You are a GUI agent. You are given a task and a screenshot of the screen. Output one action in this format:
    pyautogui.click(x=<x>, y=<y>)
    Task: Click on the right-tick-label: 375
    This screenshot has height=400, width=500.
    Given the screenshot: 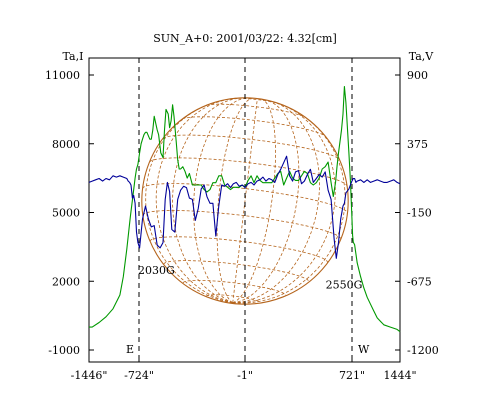 What is the action you would take?
    pyautogui.click(x=417, y=144)
    